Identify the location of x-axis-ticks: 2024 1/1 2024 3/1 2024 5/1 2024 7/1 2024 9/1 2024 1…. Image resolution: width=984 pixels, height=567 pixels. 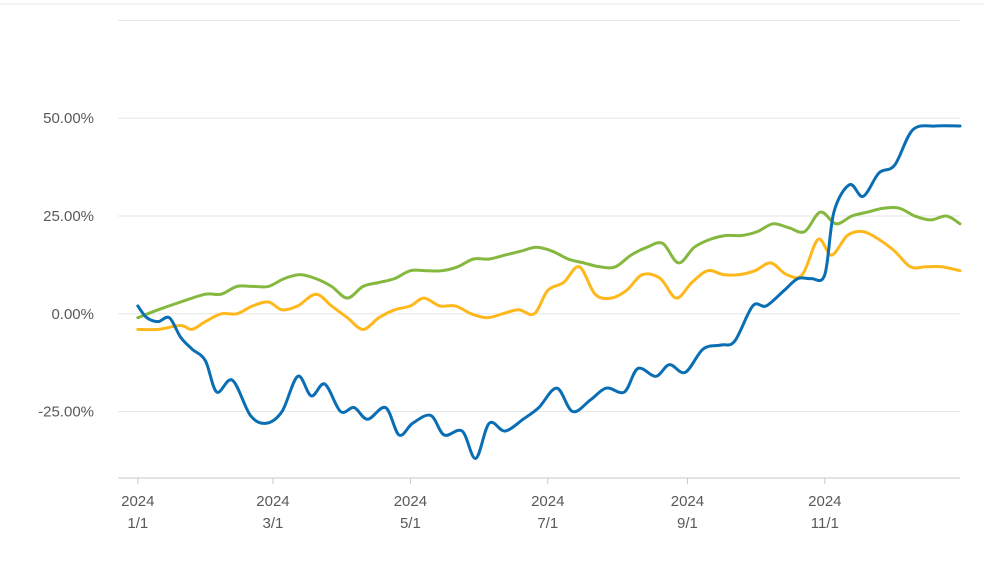
(481, 505).